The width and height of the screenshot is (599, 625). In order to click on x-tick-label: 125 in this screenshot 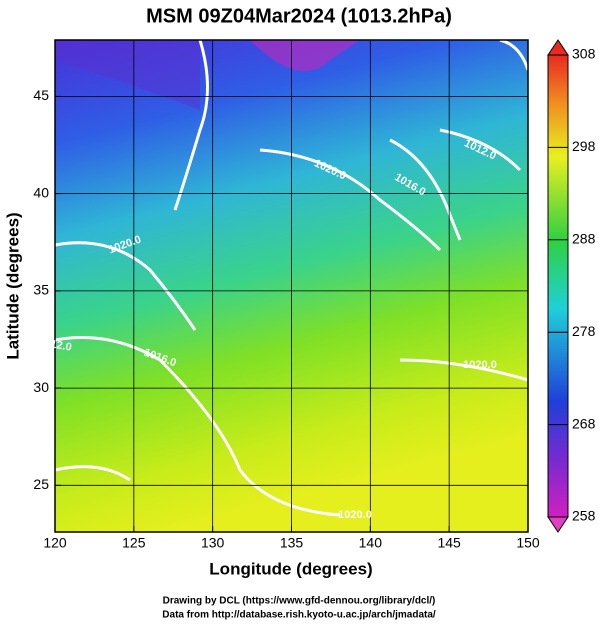, I will do `click(134, 543)`.